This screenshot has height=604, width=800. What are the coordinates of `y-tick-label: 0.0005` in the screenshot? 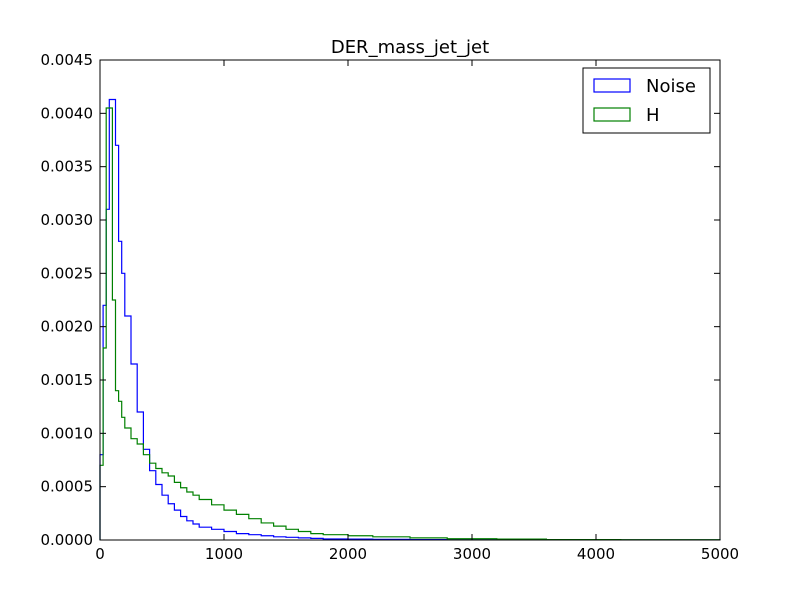 It's located at (67, 487).